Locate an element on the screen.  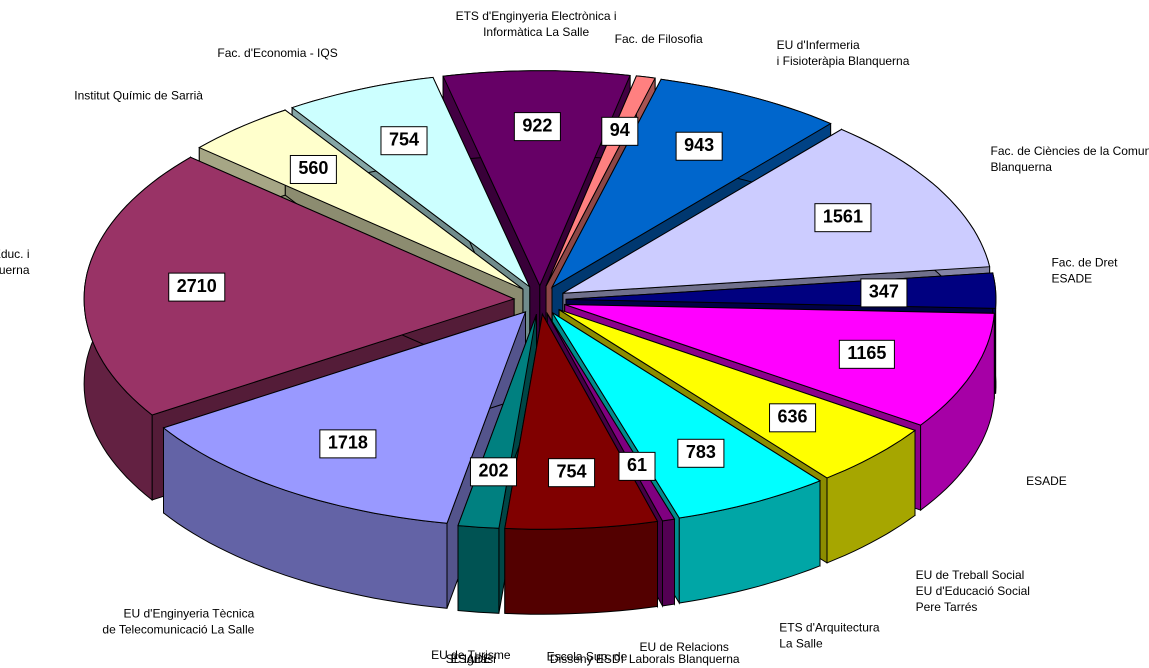
value-label: 347 is located at coordinates (884, 293).